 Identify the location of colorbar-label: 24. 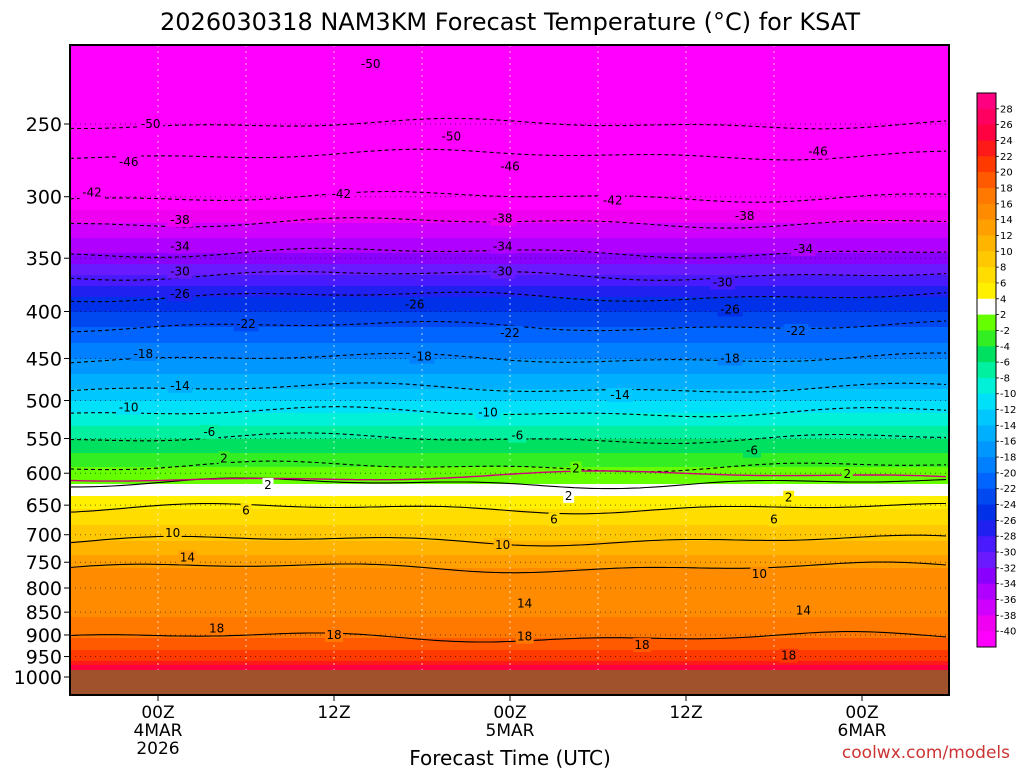
(1006, 141).